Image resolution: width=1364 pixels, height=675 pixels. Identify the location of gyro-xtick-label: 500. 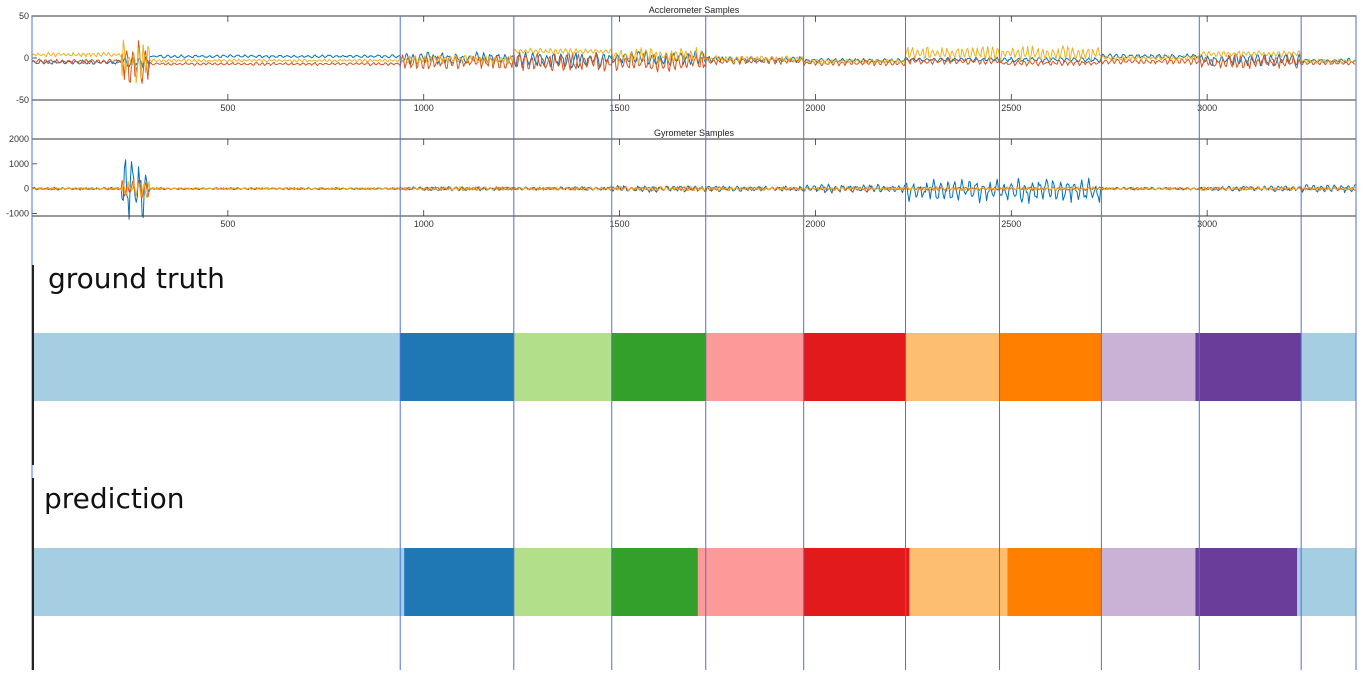
(227, 224).